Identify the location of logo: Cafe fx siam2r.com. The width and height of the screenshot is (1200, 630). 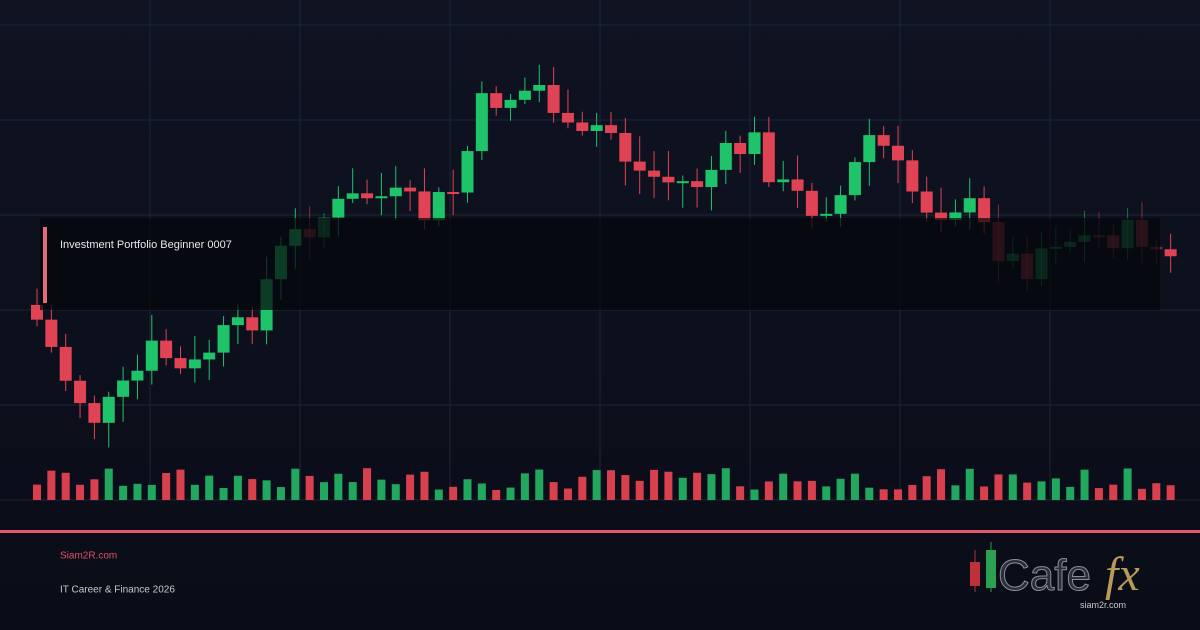
(1055, 576).